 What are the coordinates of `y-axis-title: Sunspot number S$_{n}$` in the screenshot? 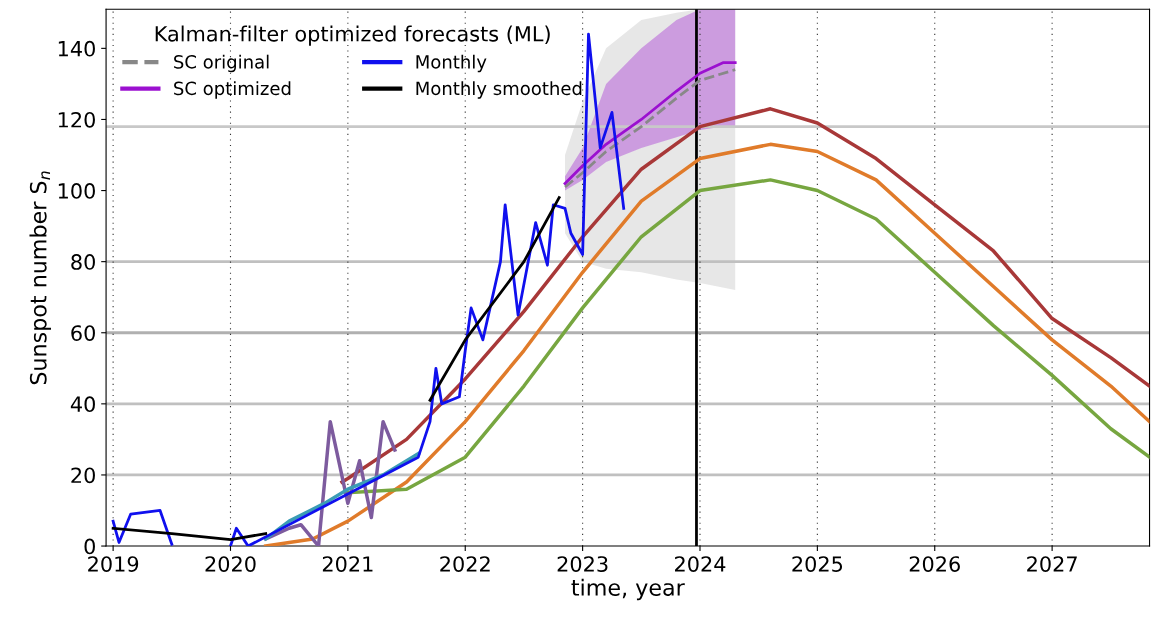 It's located at (40, 278).